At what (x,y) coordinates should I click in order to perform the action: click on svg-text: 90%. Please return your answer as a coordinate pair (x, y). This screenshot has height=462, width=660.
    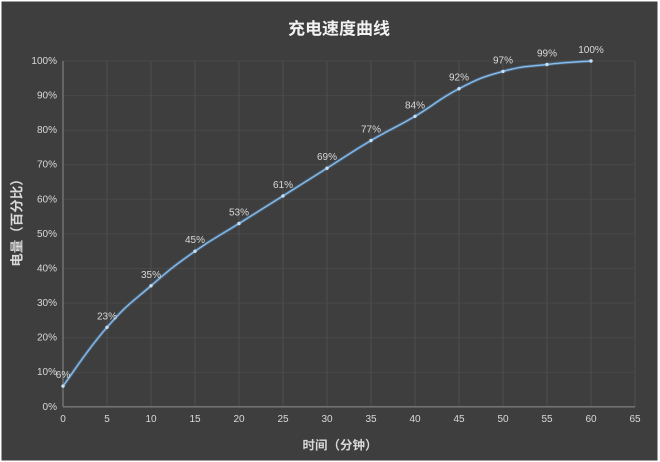
    Looking at the image, I should click on (47, 96).